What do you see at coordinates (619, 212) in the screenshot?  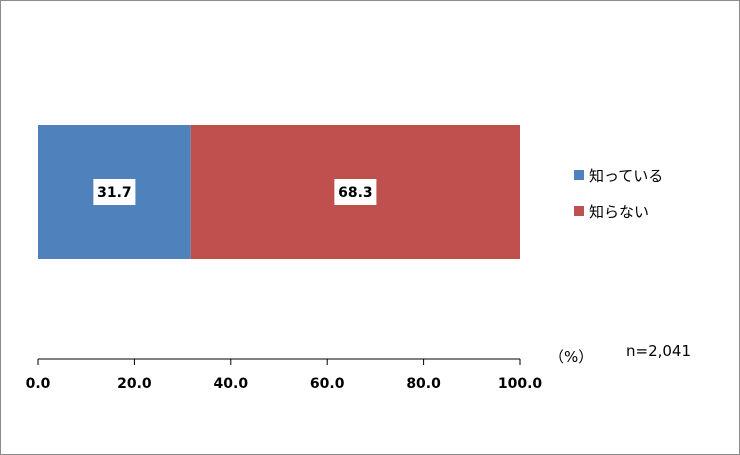 I see `legend-label-2: 知らない` at bounding box center [619, 212].